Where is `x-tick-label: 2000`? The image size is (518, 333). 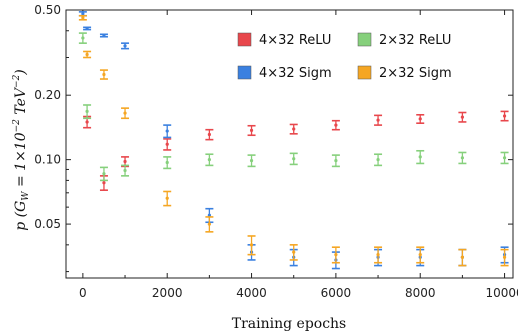 x-tick-label: 2000 is located at coordinates (167, 293).